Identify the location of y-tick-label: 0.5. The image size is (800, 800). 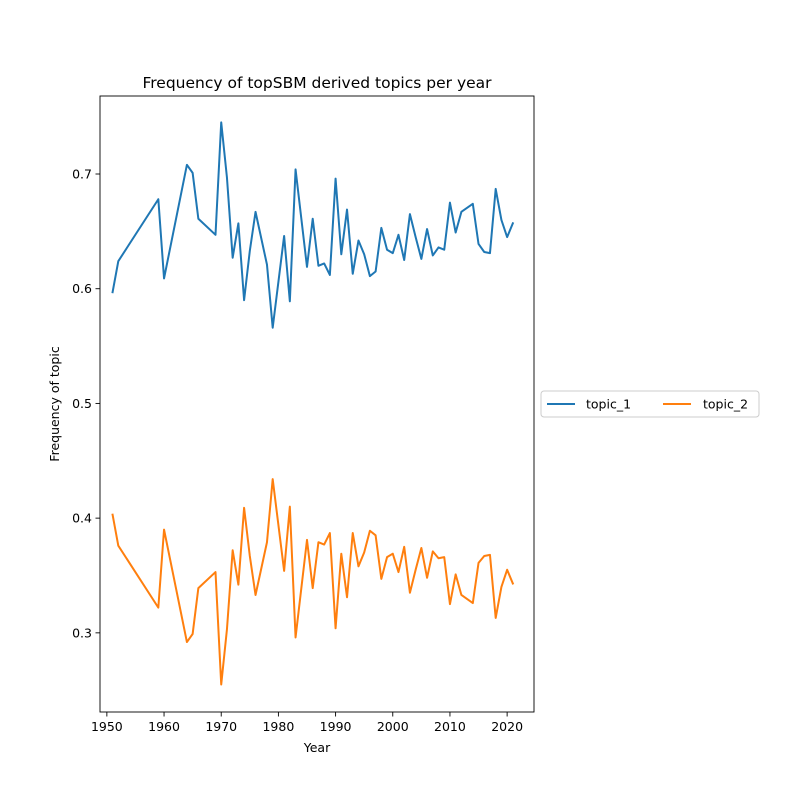
(82, 403).